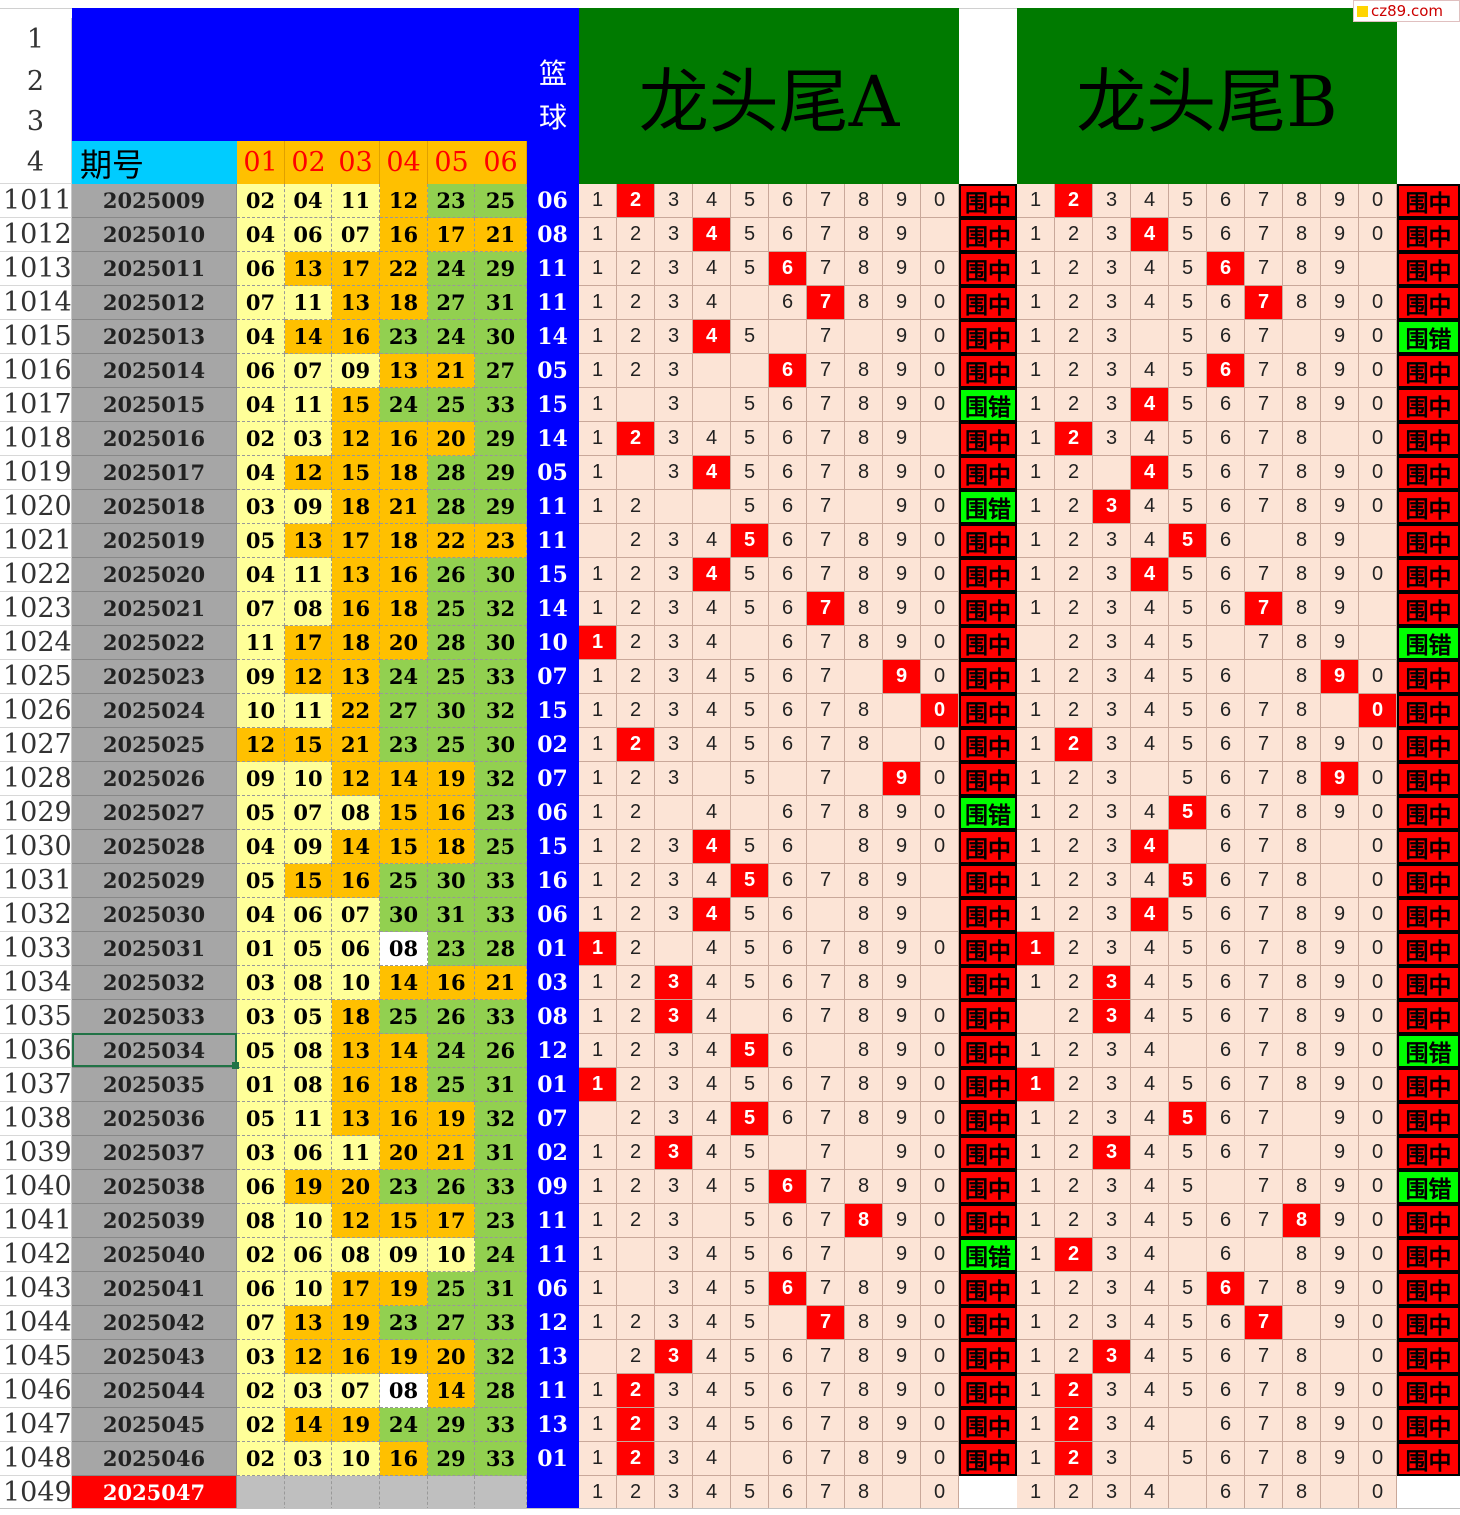 The height and width of the screenshot is (1515, 1460). What do you see at coordinates (553, 575) in the screenshot?
I see `blue-ball-cell: 15` at bounding box center [553, 575].